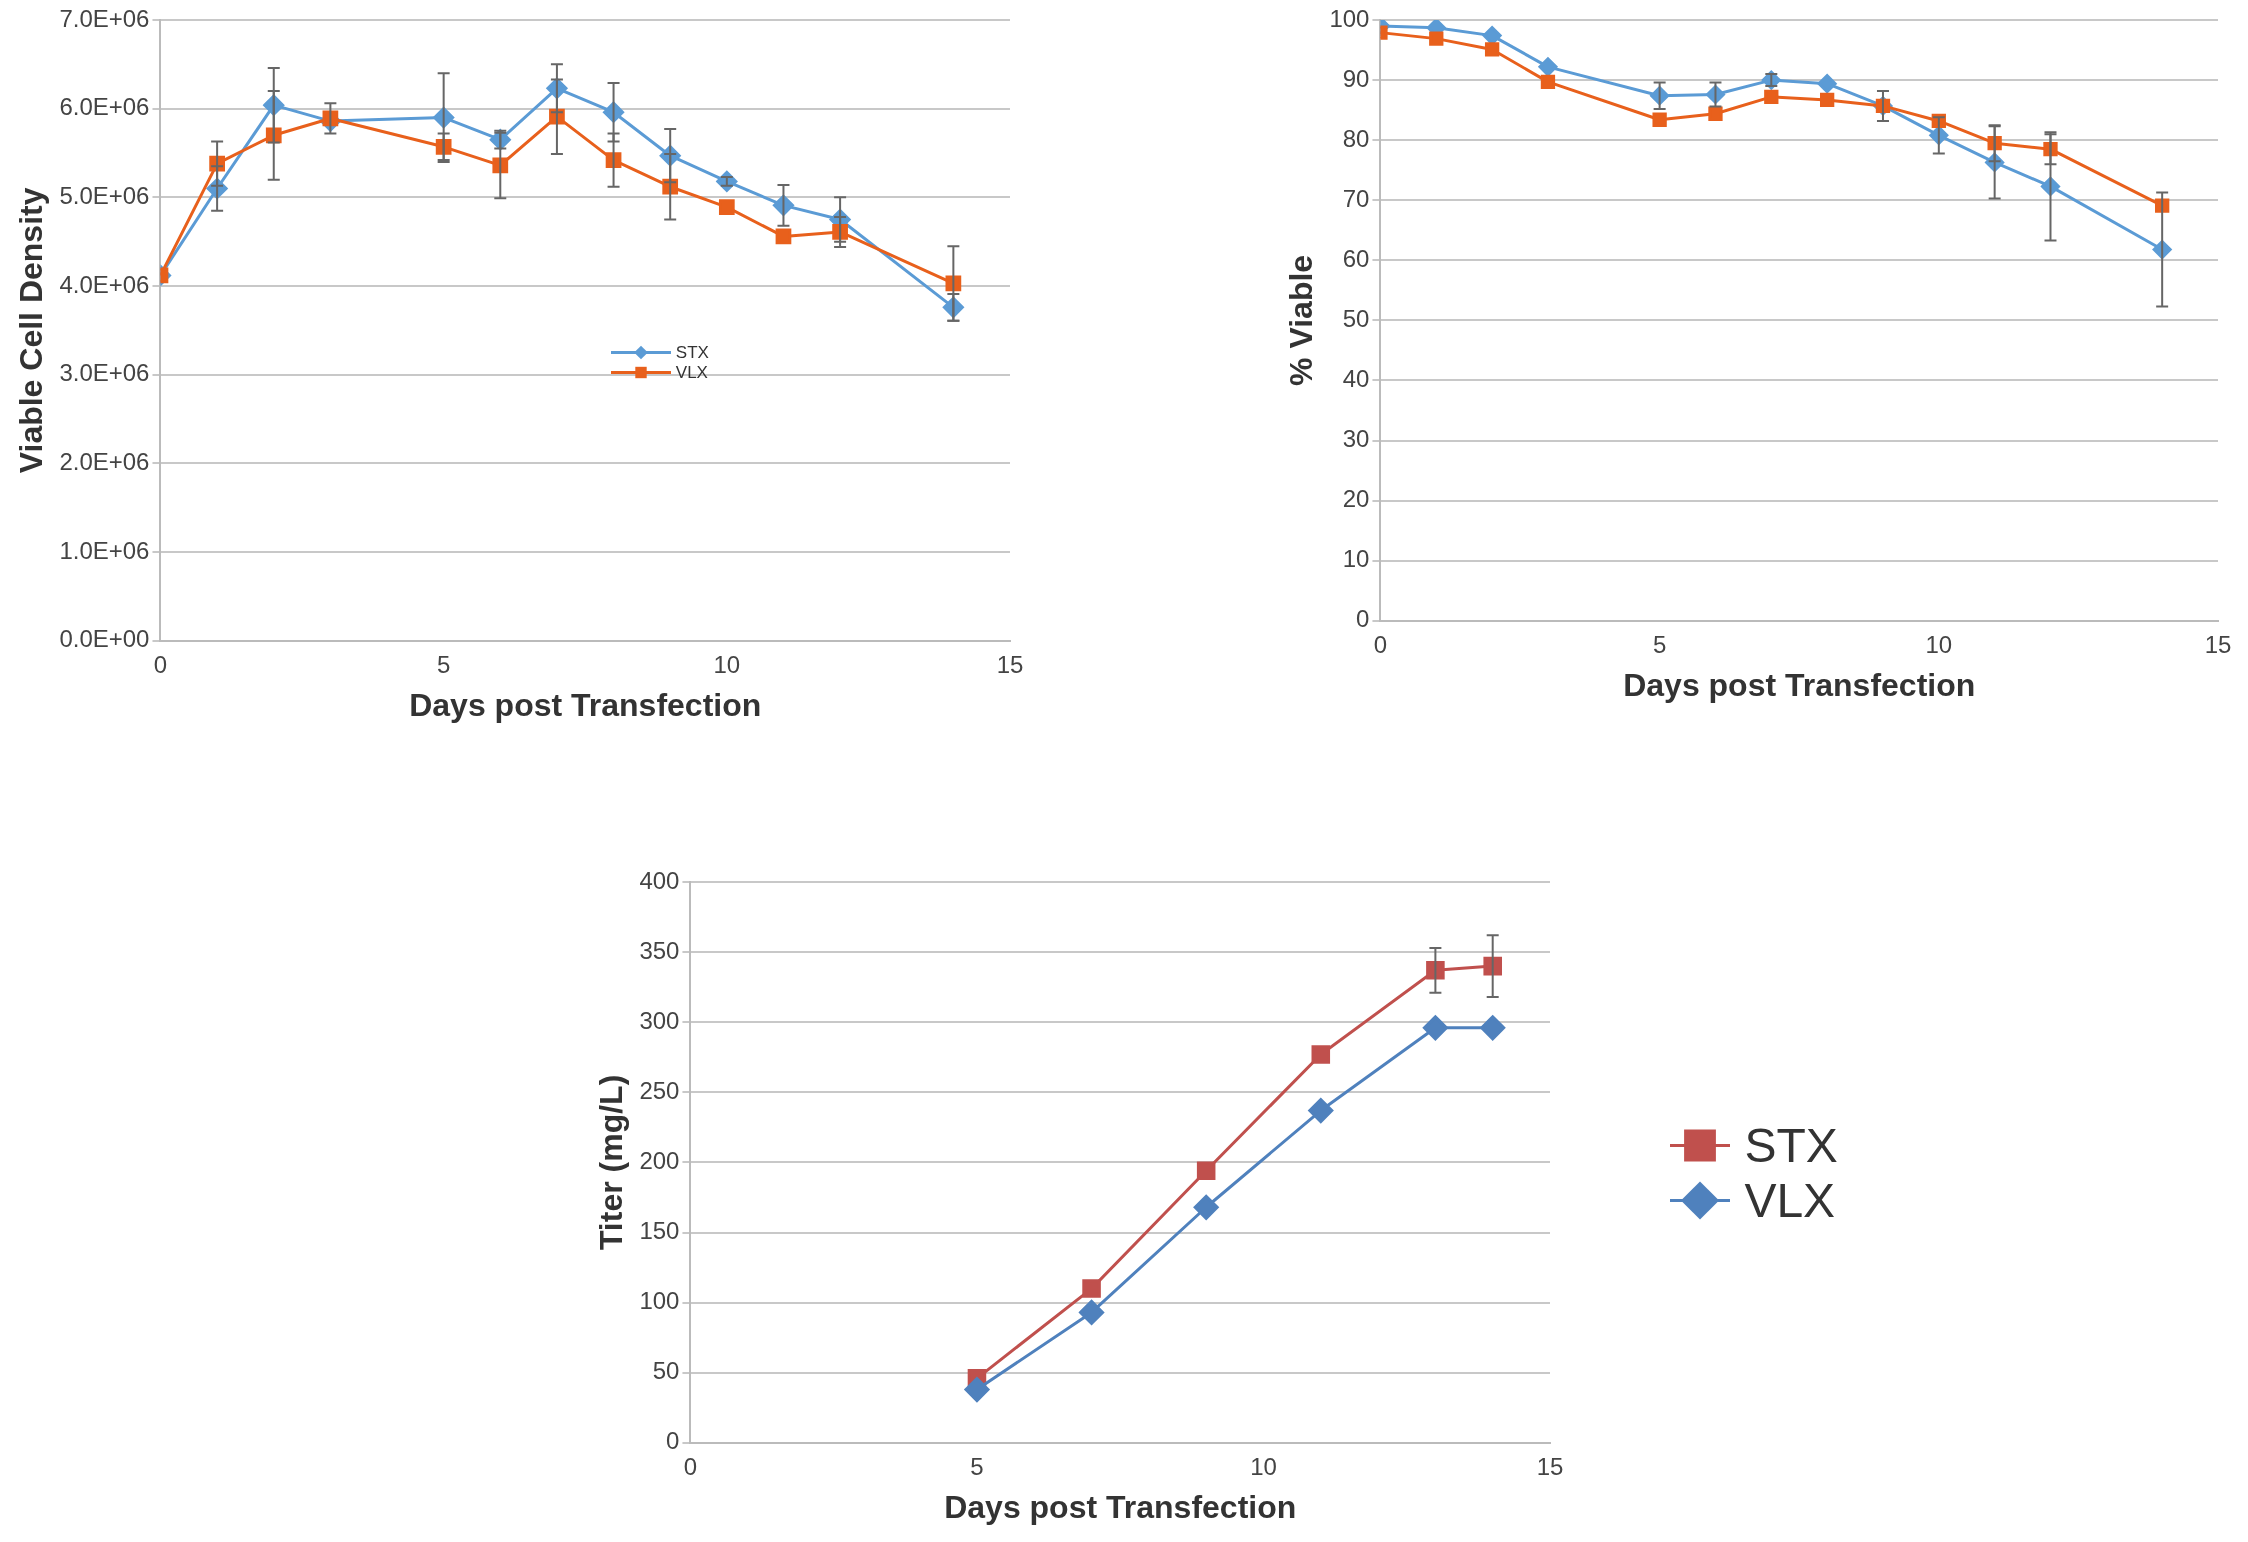 The height and width of the screenshot is (1542, 2248). Describe the element at coordinates (104, 462) in the screenshot. I see `y-tick-label: 2.0E+06` at that location.